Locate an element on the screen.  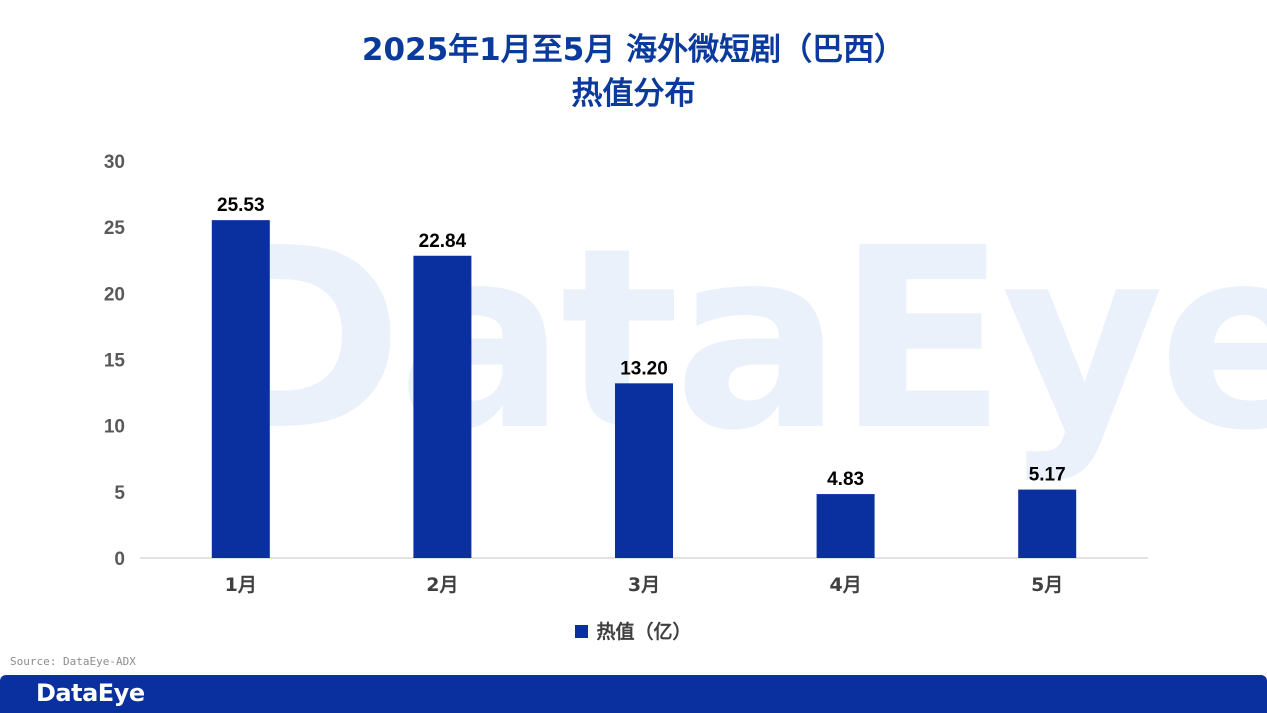
footer-logo: DataEye is located at coordinates (90, 693).